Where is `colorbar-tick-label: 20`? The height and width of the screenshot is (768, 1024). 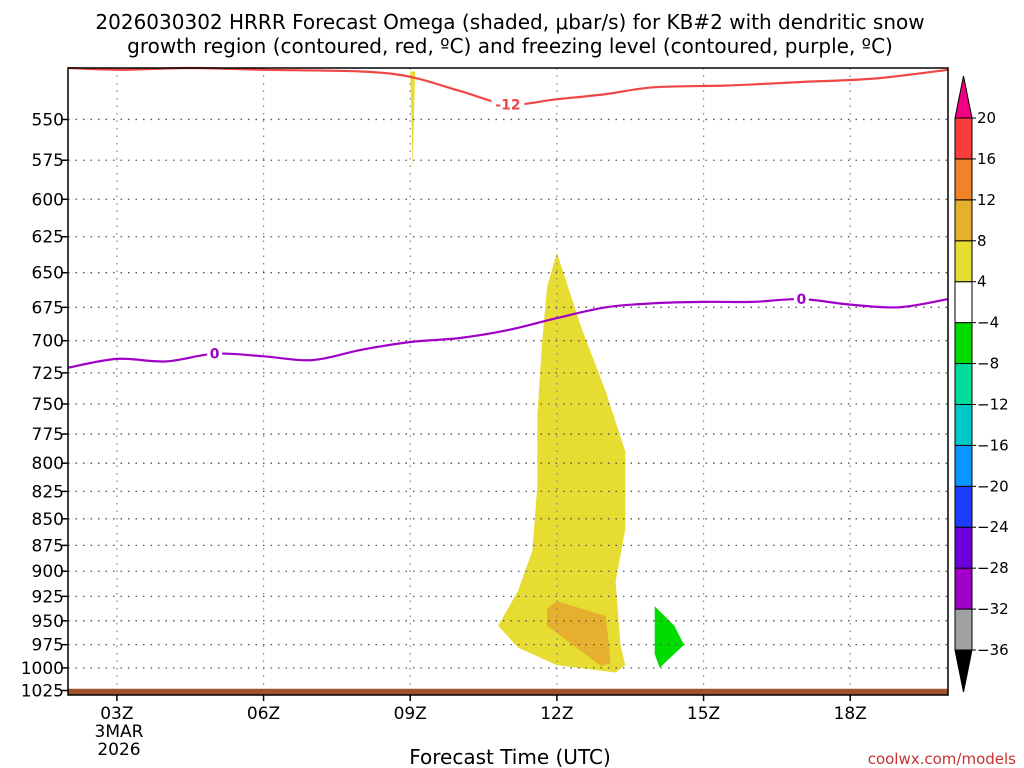
colorbar-tick-label: 20 is located at coordinates (986, 118).